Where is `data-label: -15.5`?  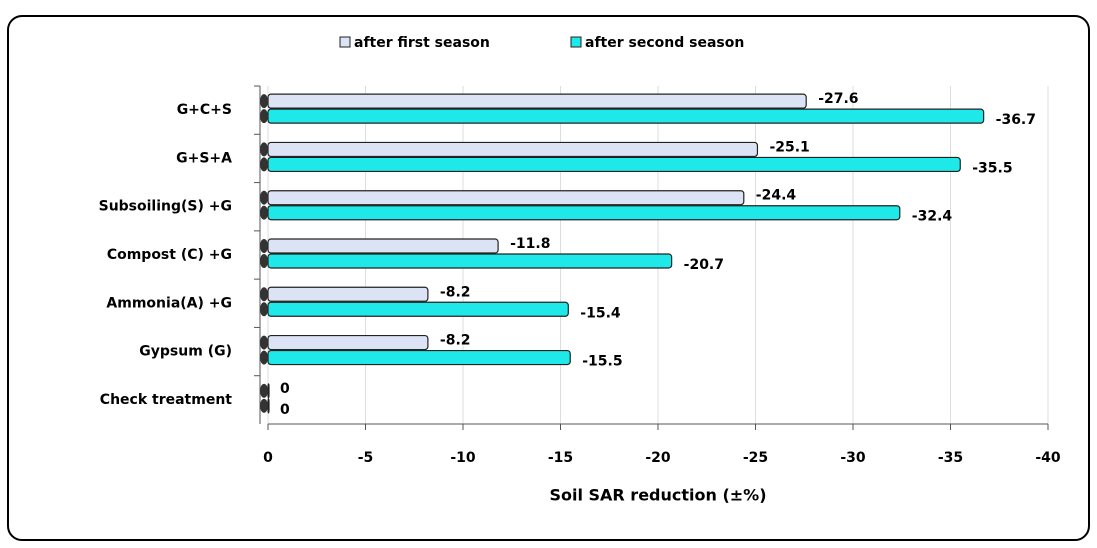
data-label: -15.5 is located at coordinates (602, 362).